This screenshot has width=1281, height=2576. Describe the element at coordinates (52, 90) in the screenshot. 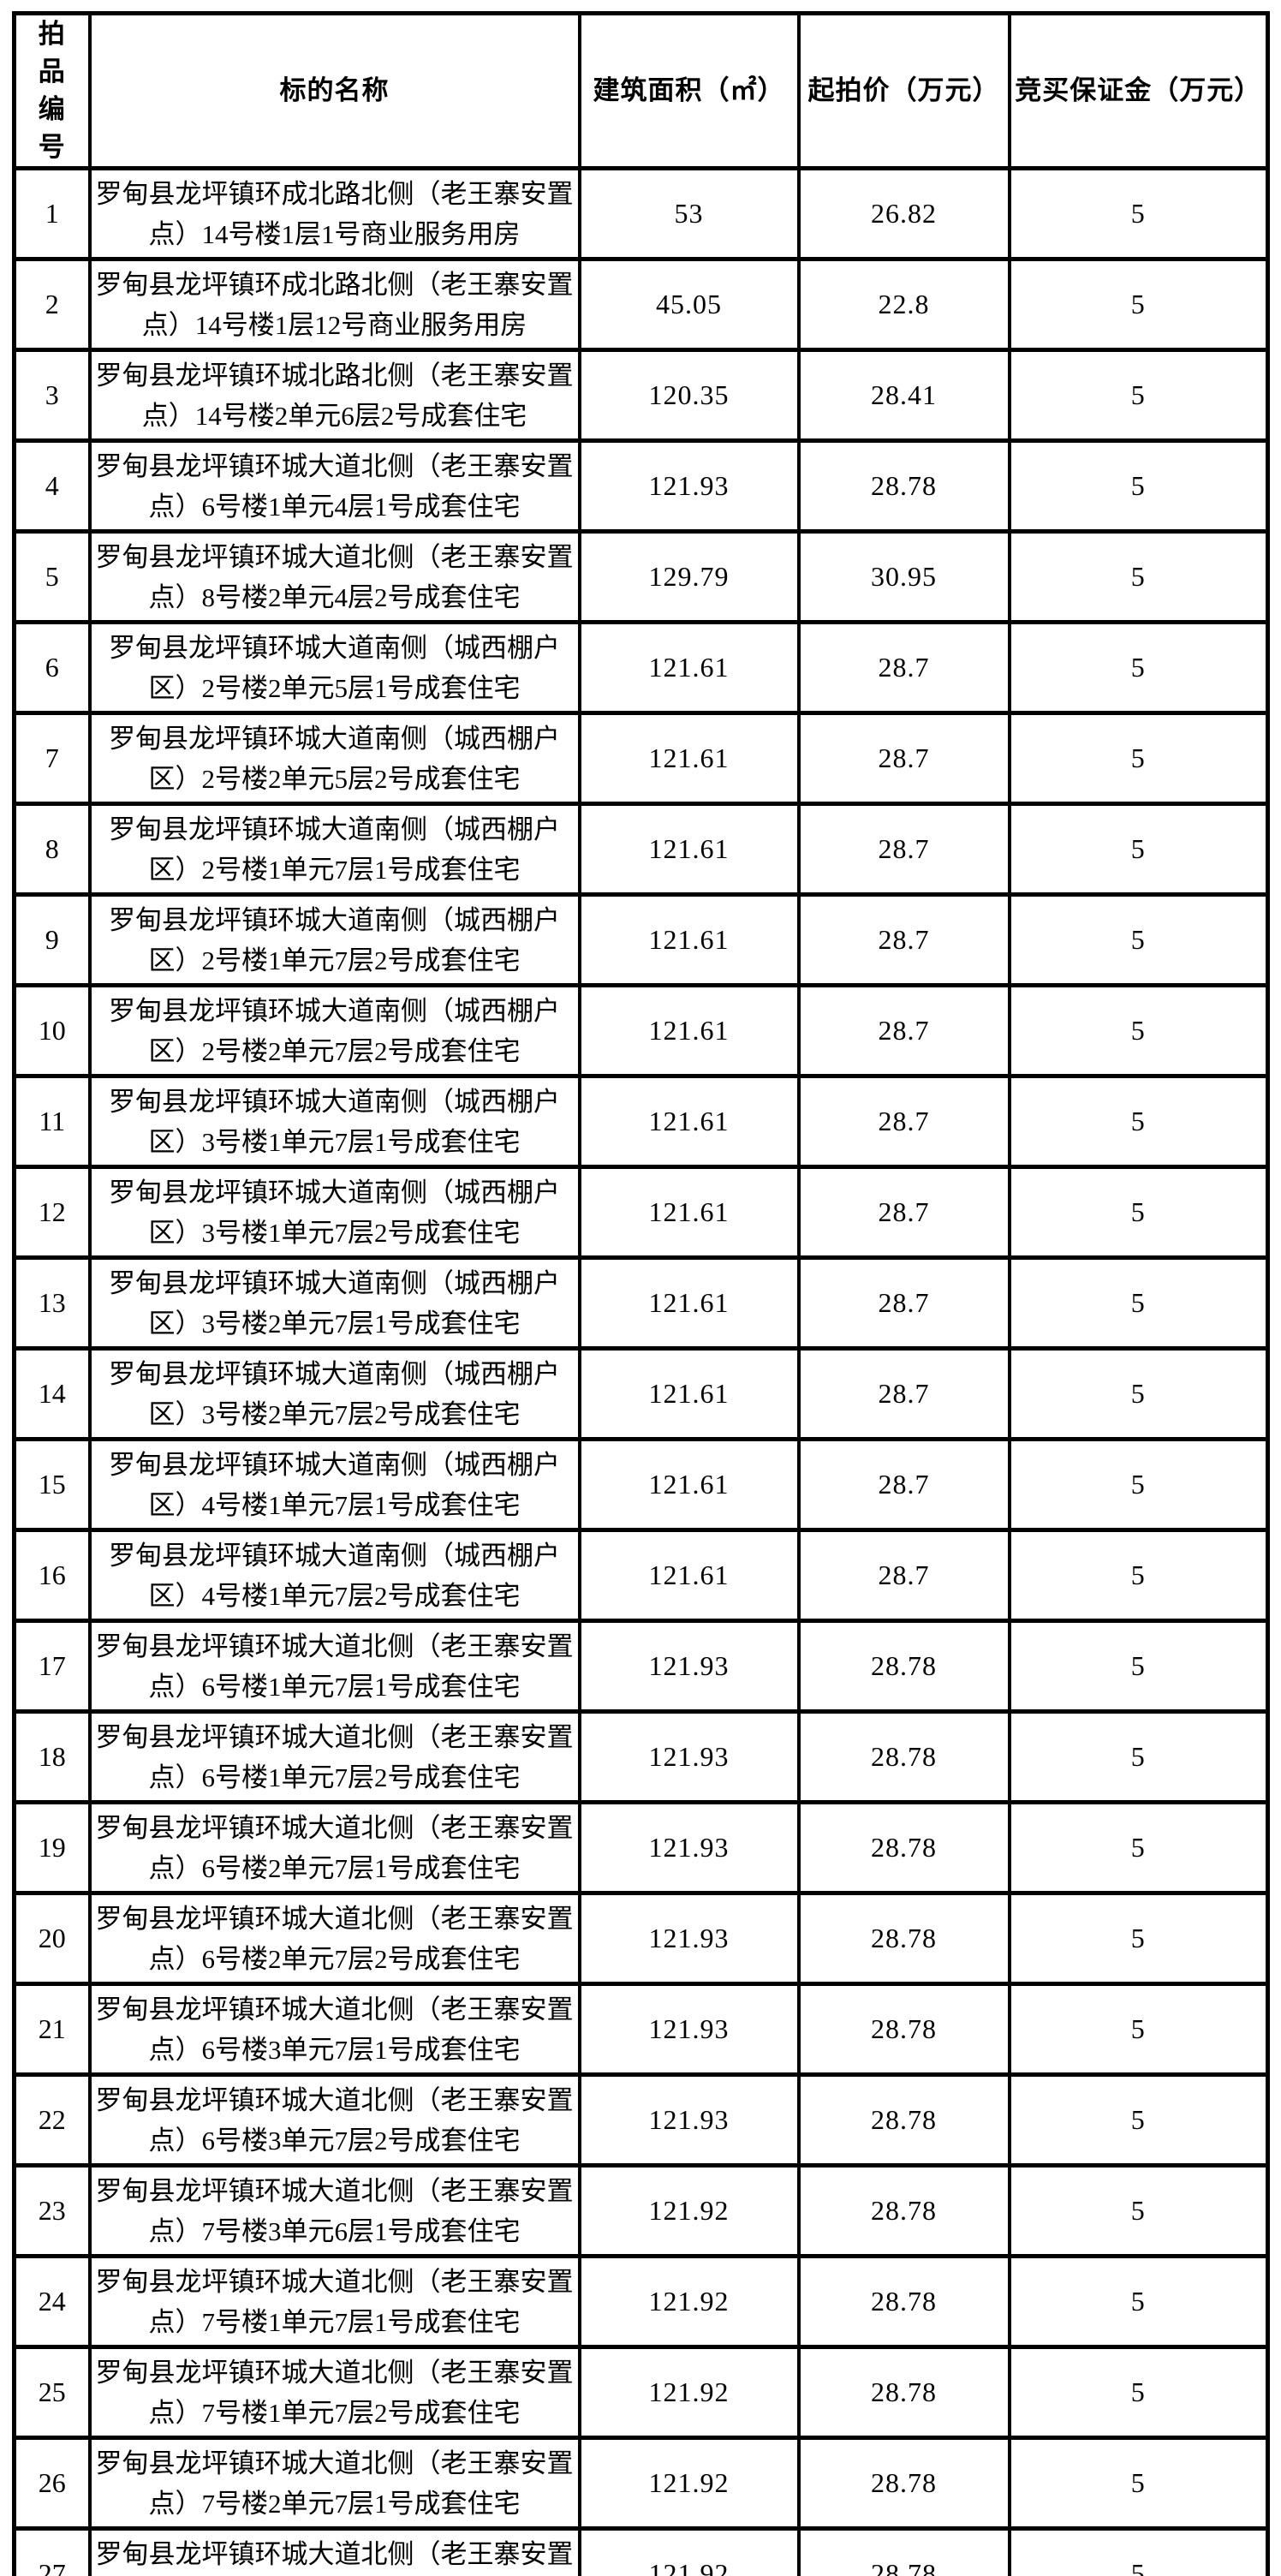

I see `column-header-item-no: 拍品编号` at that location.